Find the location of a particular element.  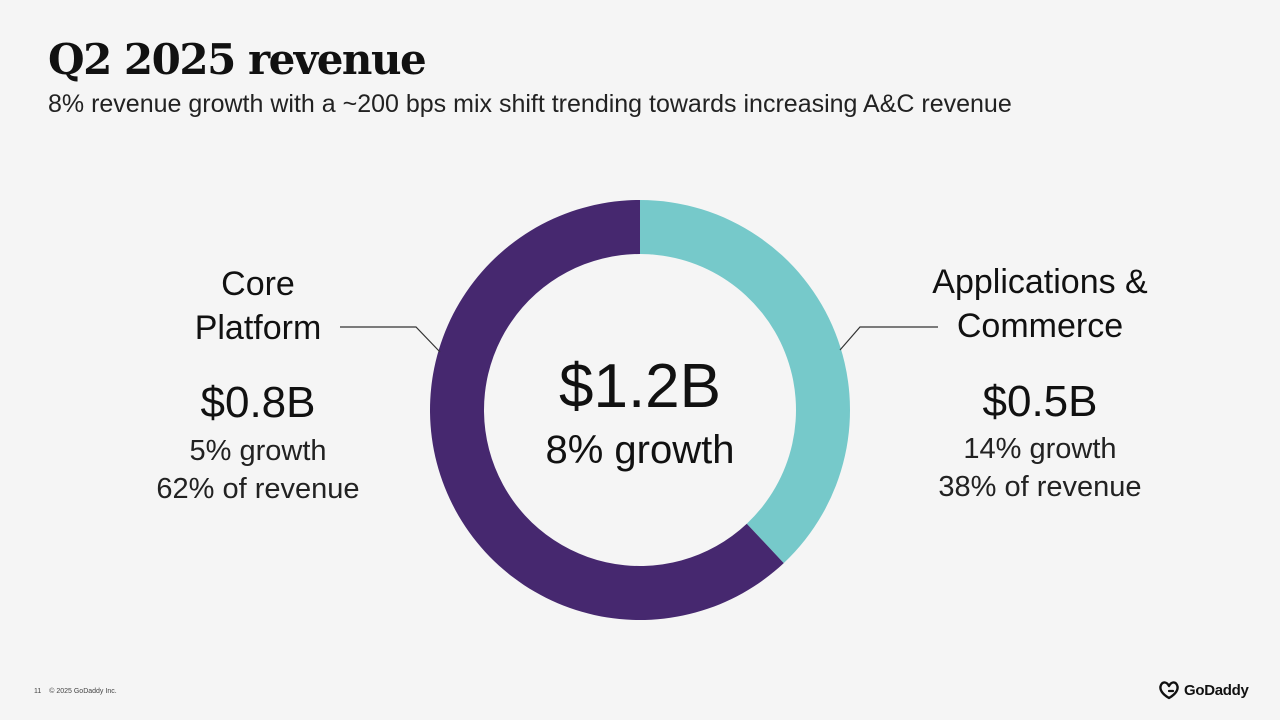

applications-commerce-revenue: $0.5B is located at coordinates (1040, 401).